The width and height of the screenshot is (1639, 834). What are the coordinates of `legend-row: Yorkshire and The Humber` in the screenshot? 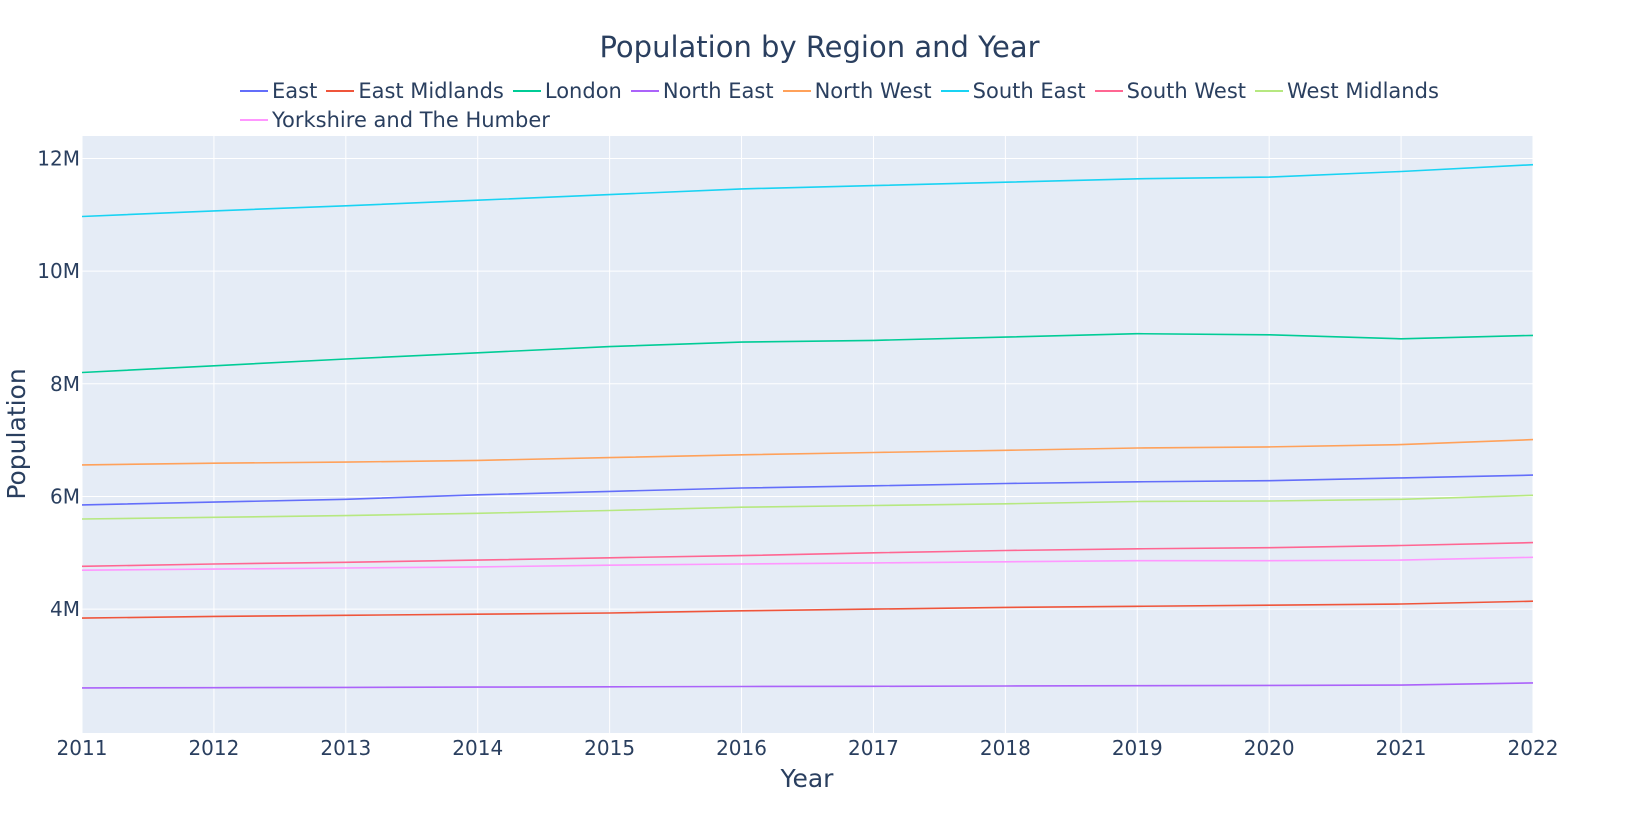 It's located at (850, 119).